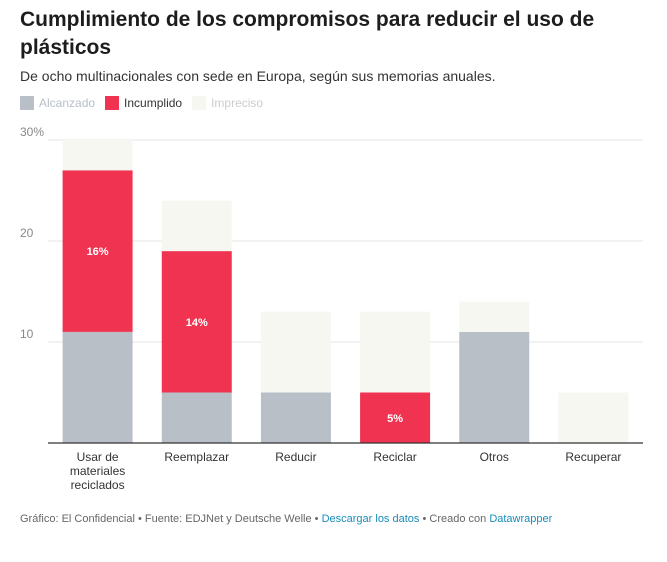 The width and height of the screenshot is (667, 562). I want to click on legend-swatch-alcanzado, so click(27, 103).